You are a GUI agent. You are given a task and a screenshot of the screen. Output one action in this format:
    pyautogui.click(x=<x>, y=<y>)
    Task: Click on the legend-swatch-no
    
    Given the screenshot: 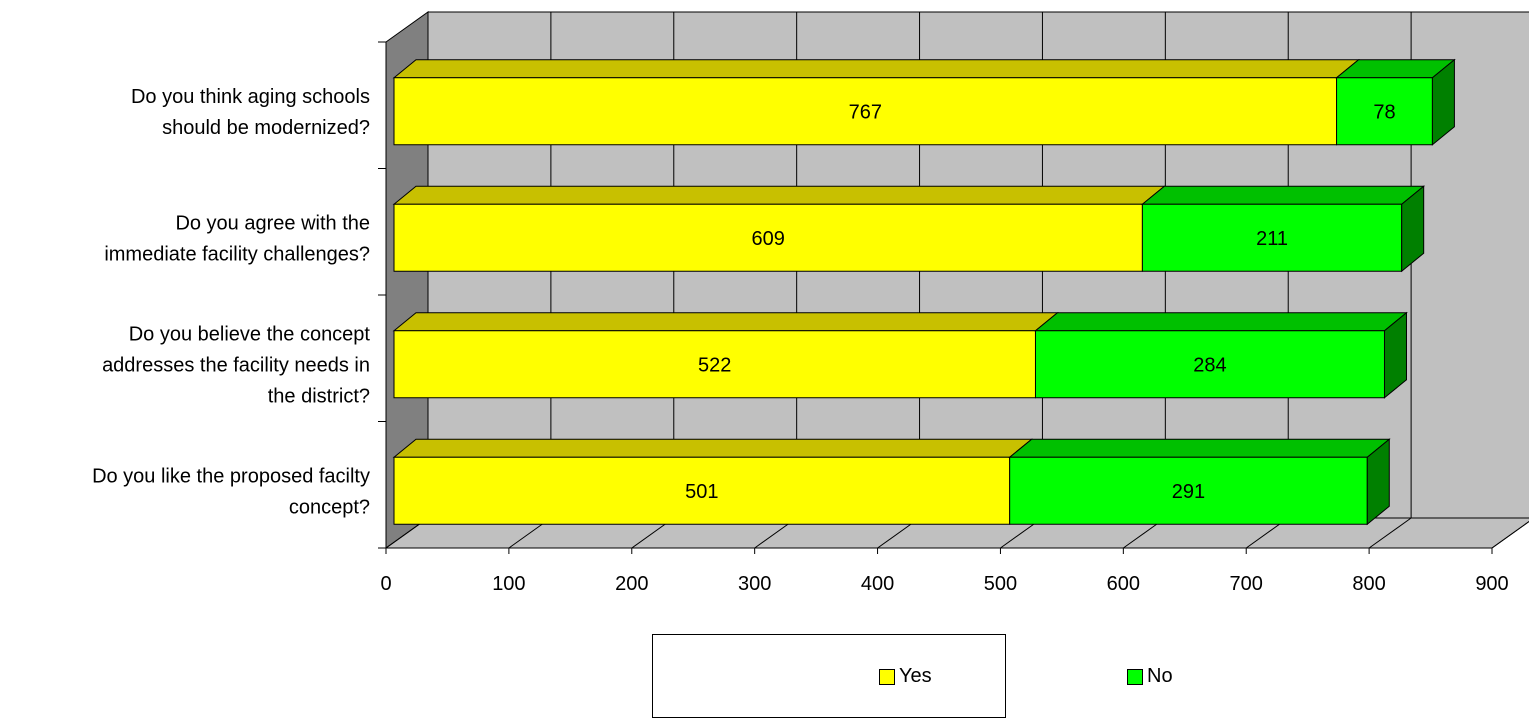 What is the action you would take?
    pyautogui.click(x=1135, y=677)
    